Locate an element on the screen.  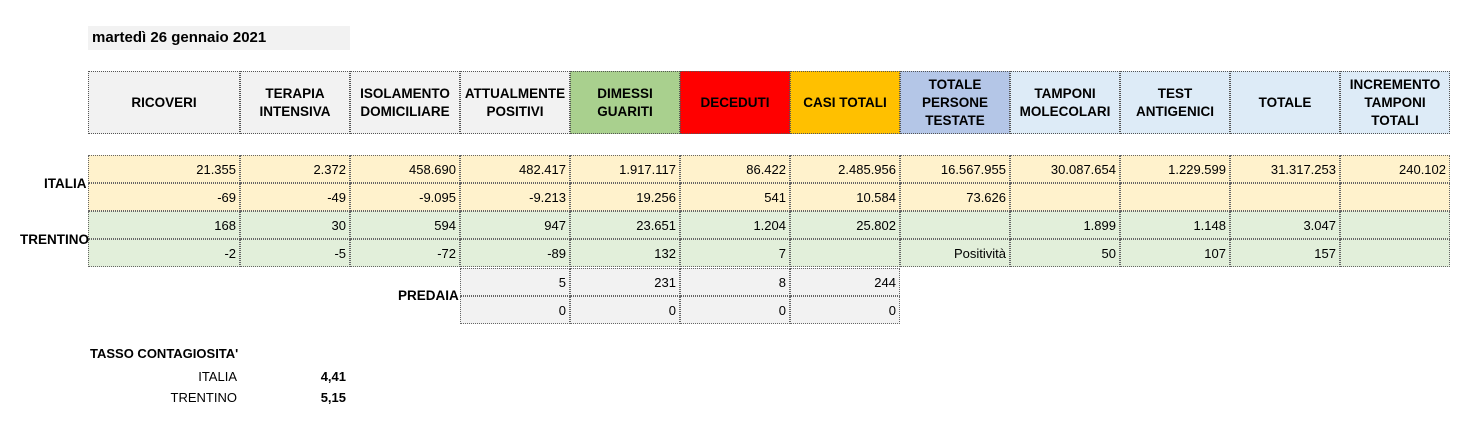
tasso-value-trentino: 5,15 is located at coordinates (333, 397).